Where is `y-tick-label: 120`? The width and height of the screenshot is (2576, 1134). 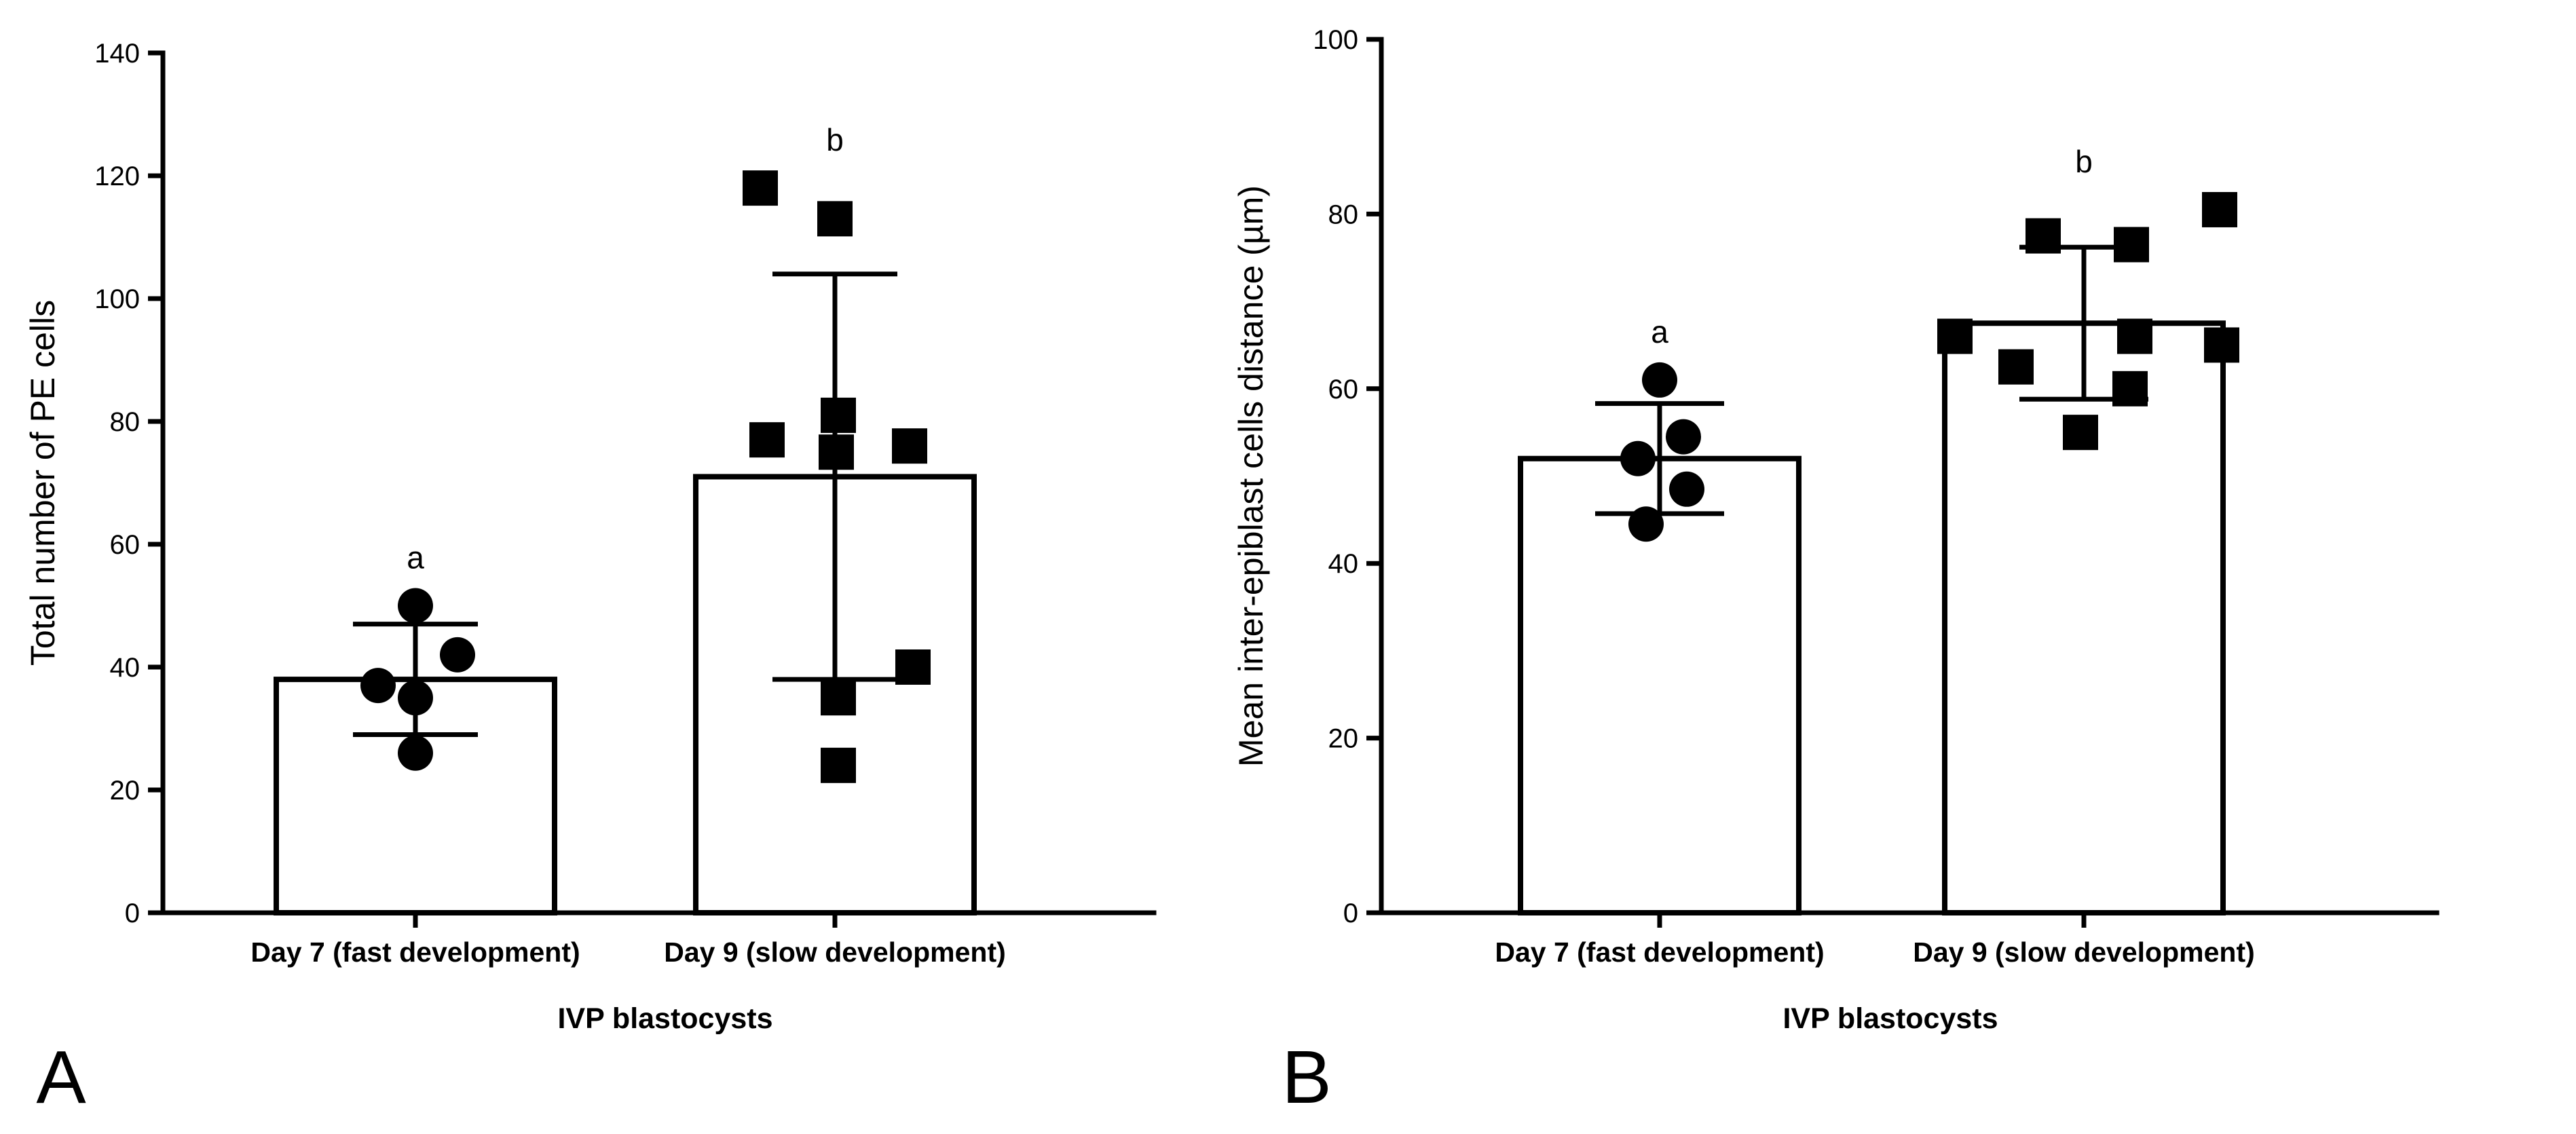 y-tick-label: 120 is located at coordinates (117, 176).